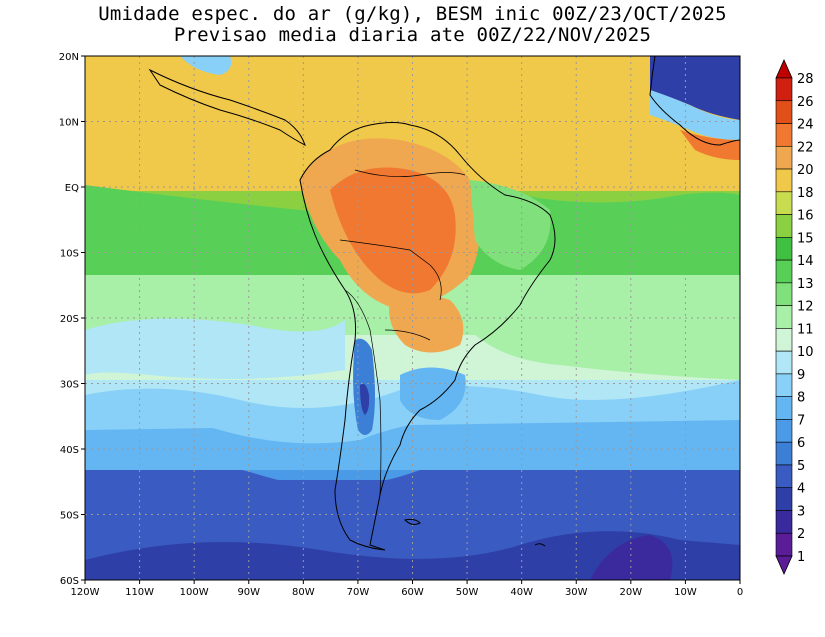  I want to click on colorbar-label: 26, so click(805, 102).